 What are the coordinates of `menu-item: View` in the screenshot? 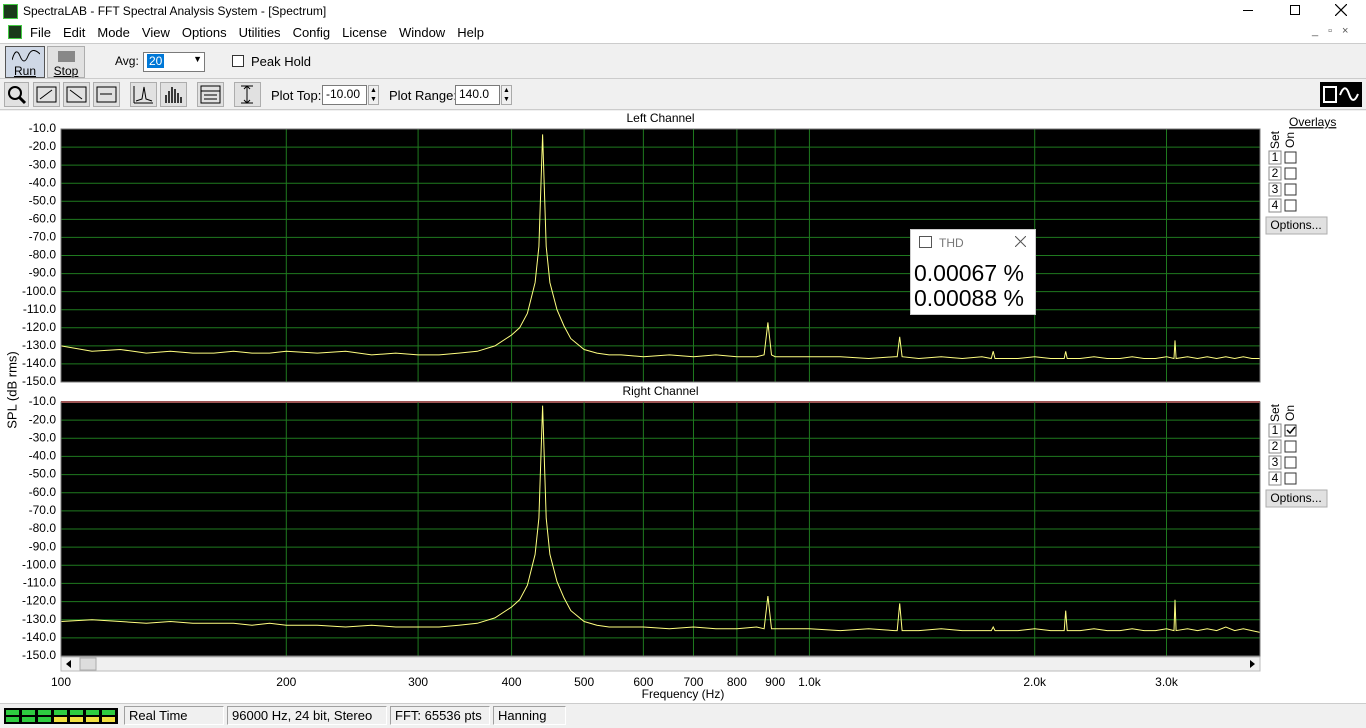 It's located at (155, 32).